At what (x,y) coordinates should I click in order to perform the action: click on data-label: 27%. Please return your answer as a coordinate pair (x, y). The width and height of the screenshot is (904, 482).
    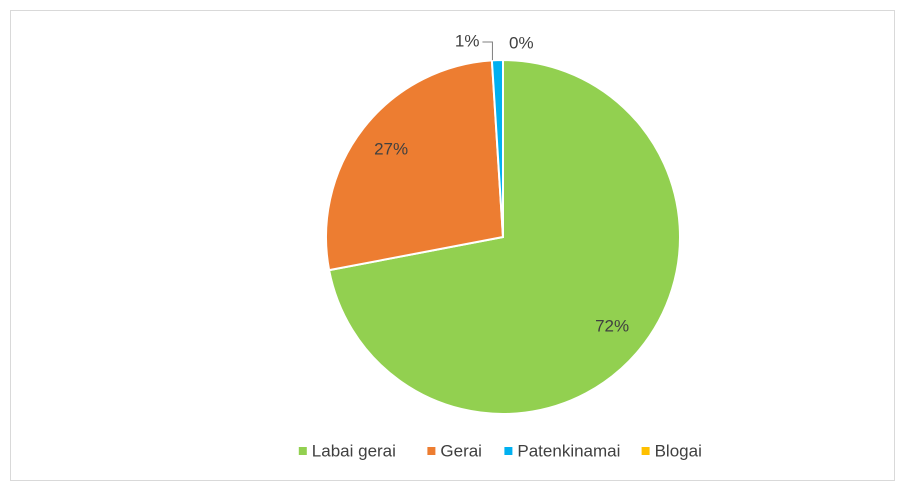
    Looking at the image, I should click on (391, 149).